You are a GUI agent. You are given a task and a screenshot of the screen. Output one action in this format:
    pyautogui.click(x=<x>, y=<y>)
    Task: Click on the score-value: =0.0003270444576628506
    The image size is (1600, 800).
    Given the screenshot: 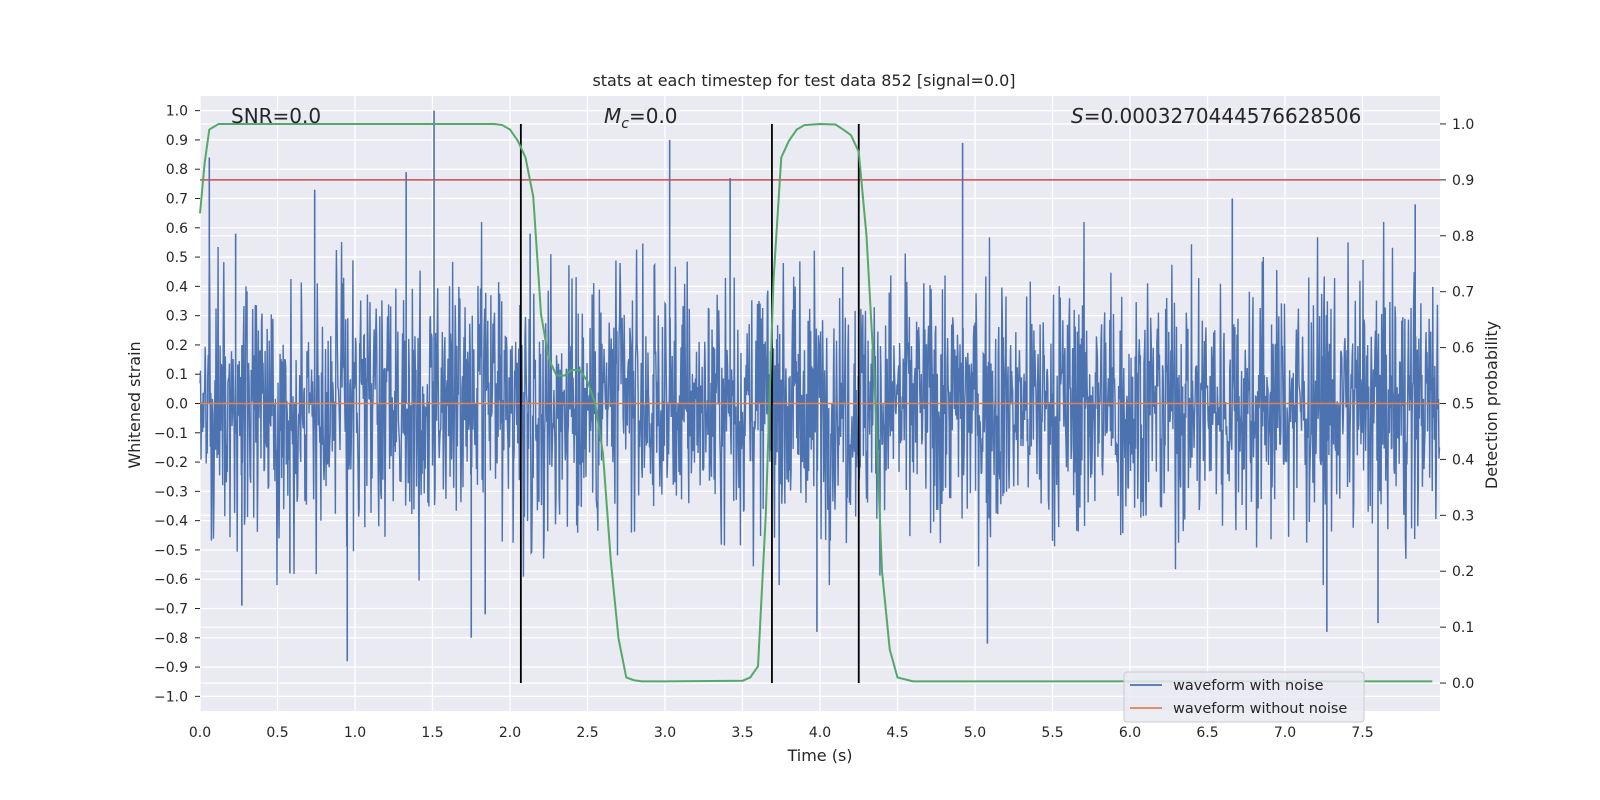 What is the action you would take?
    pyautogui.click(x=1223, y=116)
    